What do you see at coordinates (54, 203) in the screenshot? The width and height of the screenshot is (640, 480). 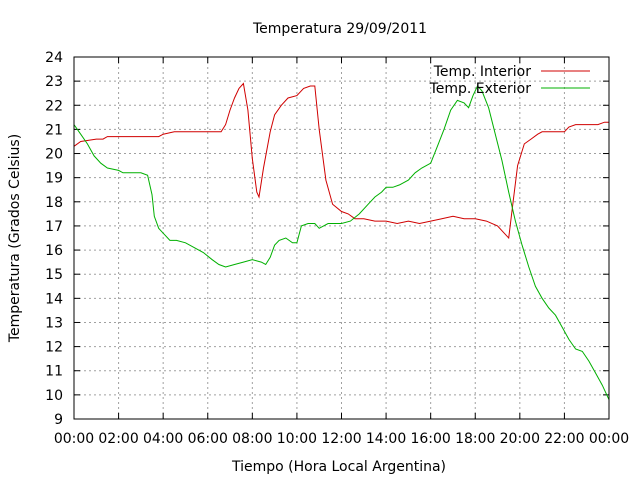 I see `y-tick-label: 18` at bounding box center [54, 203].